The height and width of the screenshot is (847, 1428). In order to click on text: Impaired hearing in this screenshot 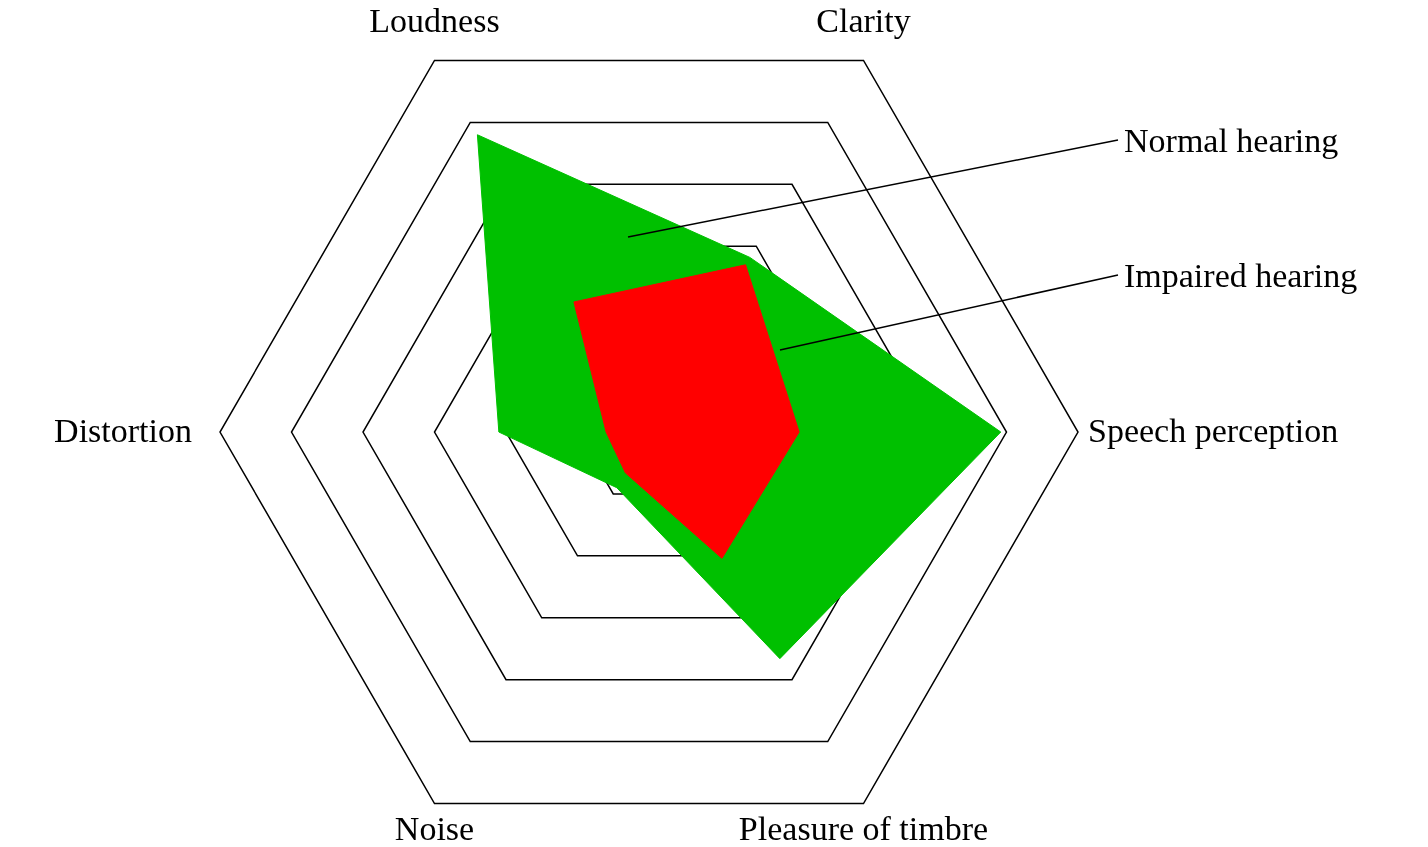, I will do `click(1241, 275)`.